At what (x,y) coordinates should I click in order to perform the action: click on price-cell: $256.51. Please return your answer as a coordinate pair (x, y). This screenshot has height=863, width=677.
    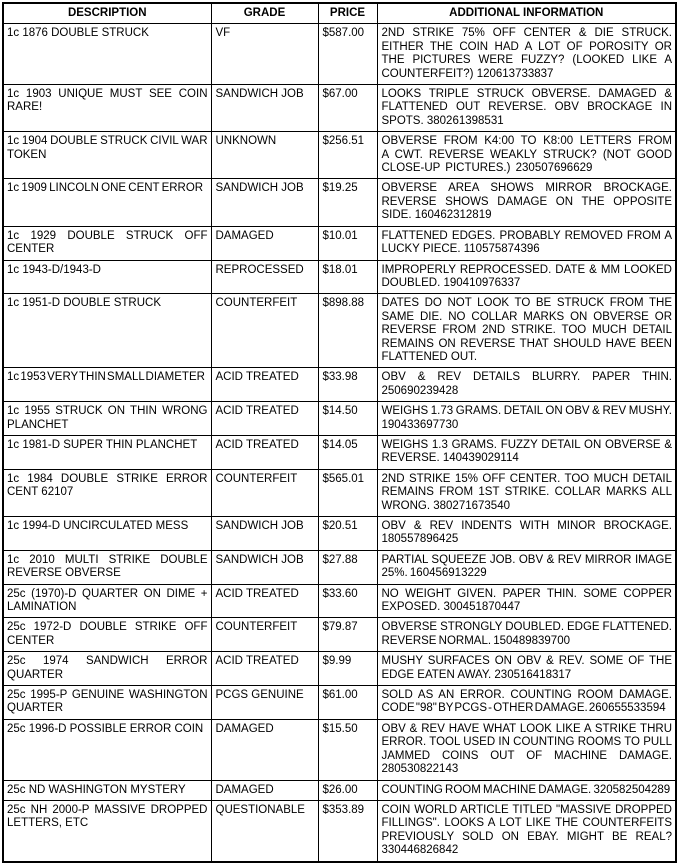
    Looking at the image, I should click on (347, 155).